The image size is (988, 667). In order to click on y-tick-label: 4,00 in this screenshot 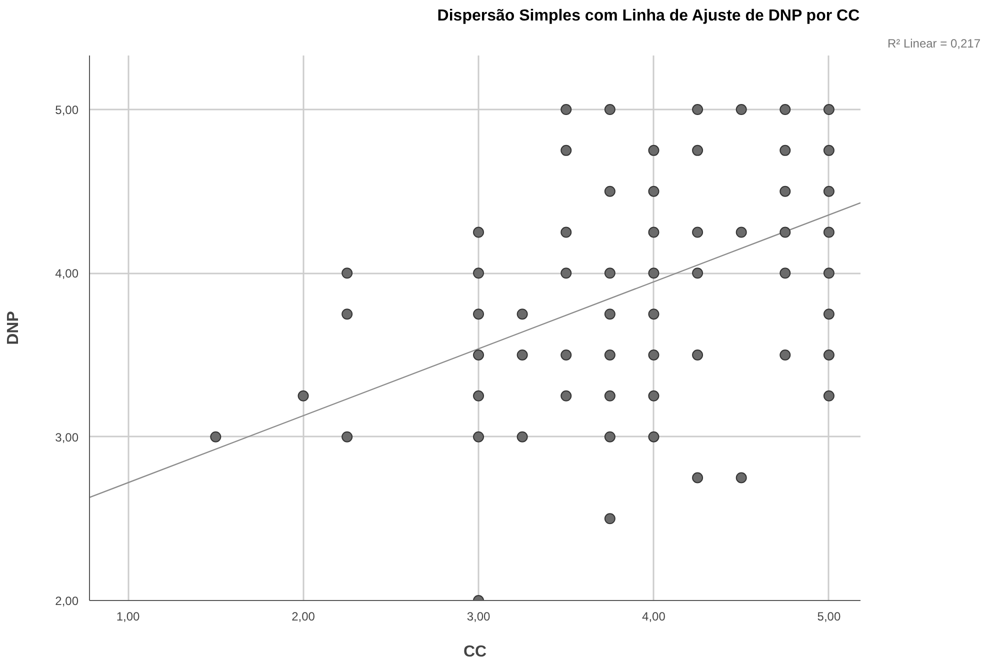, I will do `click(67, 273)`.